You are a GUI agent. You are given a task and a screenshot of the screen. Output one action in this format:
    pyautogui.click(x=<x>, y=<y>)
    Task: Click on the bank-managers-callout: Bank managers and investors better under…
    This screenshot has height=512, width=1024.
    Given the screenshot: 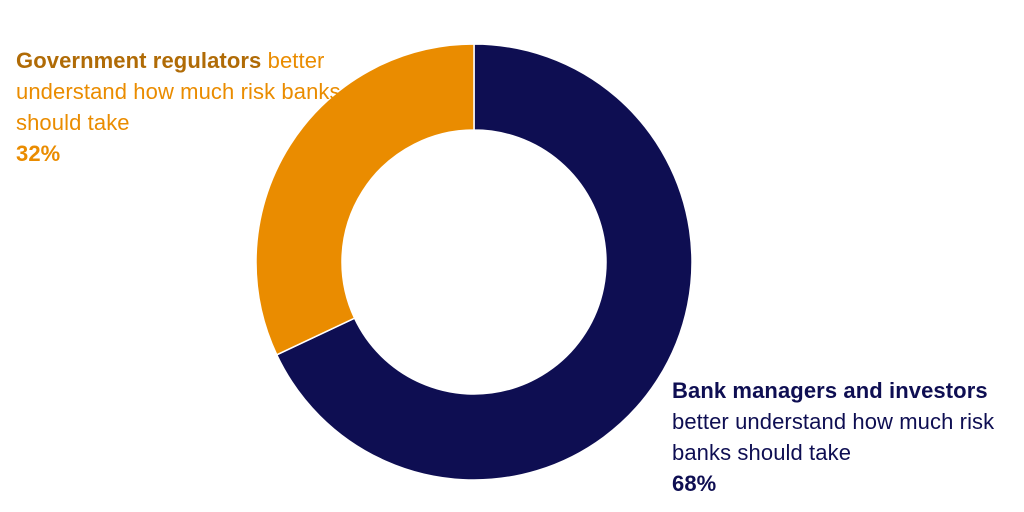 What is the action you would take?
    pyautogui.click(x=844, y=437)
    